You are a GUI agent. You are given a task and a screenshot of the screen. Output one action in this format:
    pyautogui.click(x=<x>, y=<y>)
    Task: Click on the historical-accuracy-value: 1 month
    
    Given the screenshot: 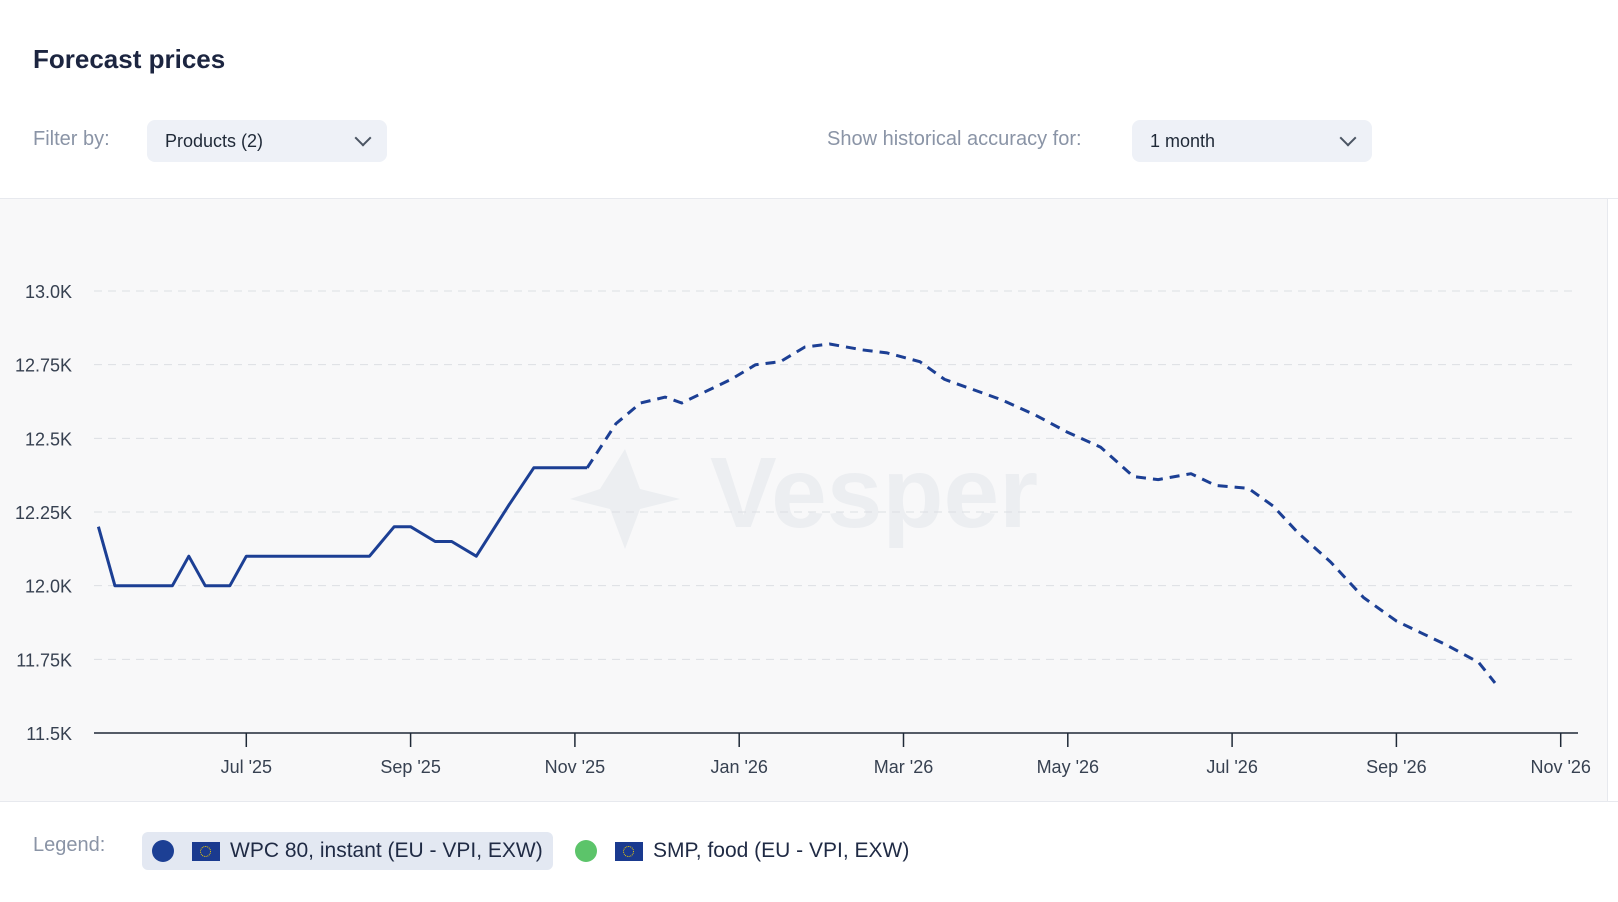 What is the action you would take?
    pyautogui.click(x=1183, y=140)
    